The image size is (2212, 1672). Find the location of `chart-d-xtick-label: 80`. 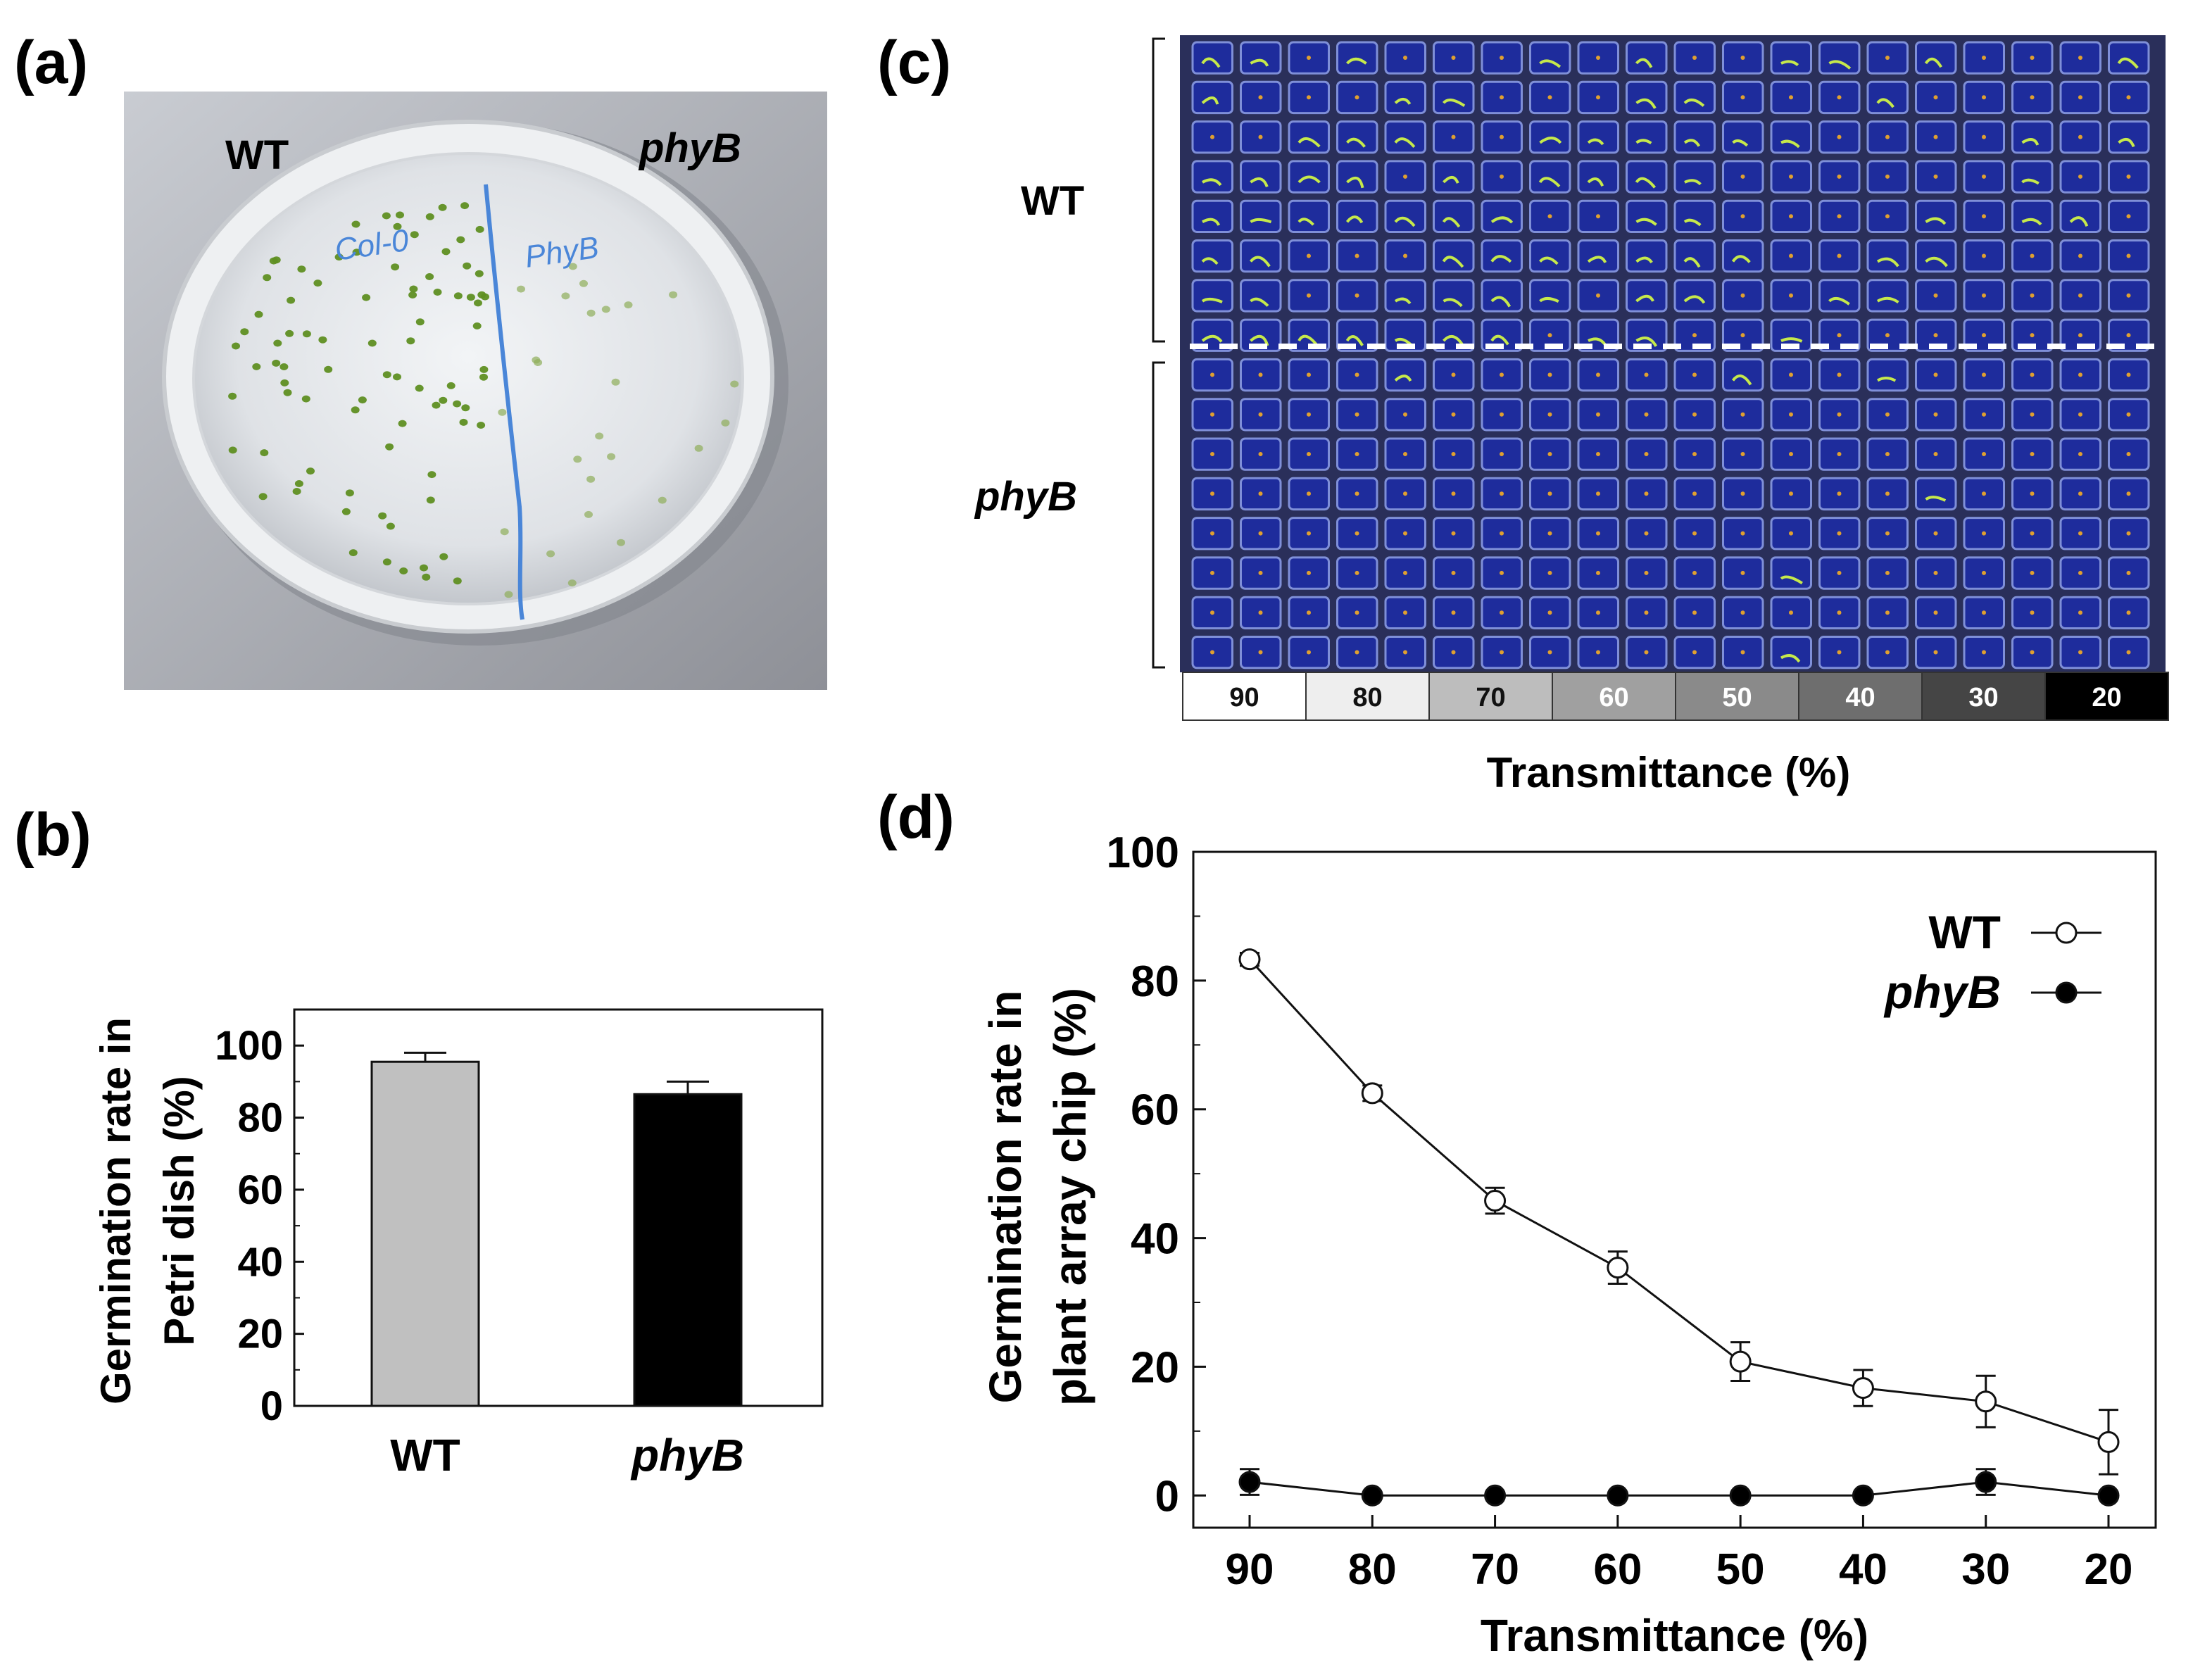

chart-d-xtick-label: 80 is located at coordinates (1372, 1569).